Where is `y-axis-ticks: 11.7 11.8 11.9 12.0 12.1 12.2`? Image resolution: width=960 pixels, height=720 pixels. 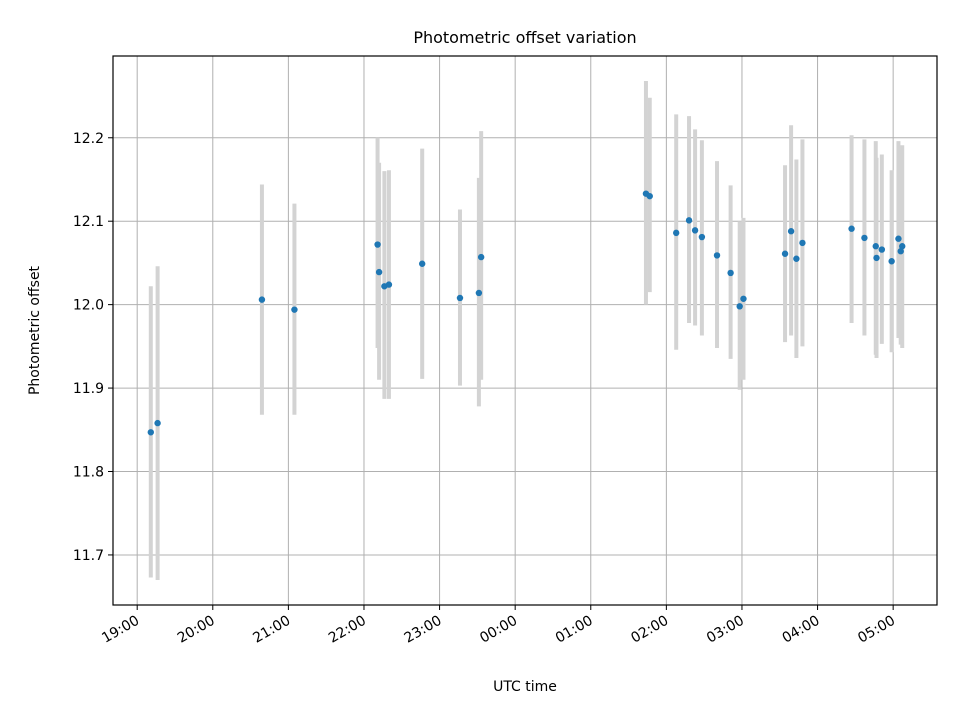
y-axis-ticks: 11.7 11.8 11.9 12.0 12.1 12.2 is located at coordinates (93, 347).